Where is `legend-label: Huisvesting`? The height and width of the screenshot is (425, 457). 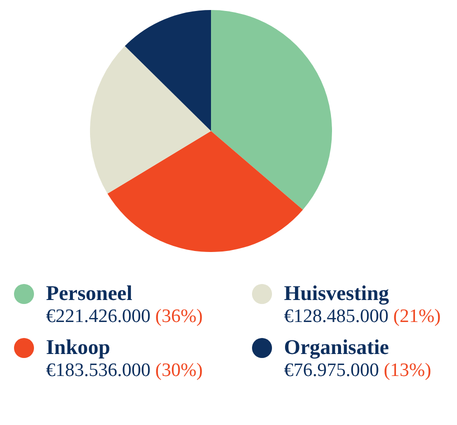
legend-label: Huisvesting is located at coordinates (337, 293).